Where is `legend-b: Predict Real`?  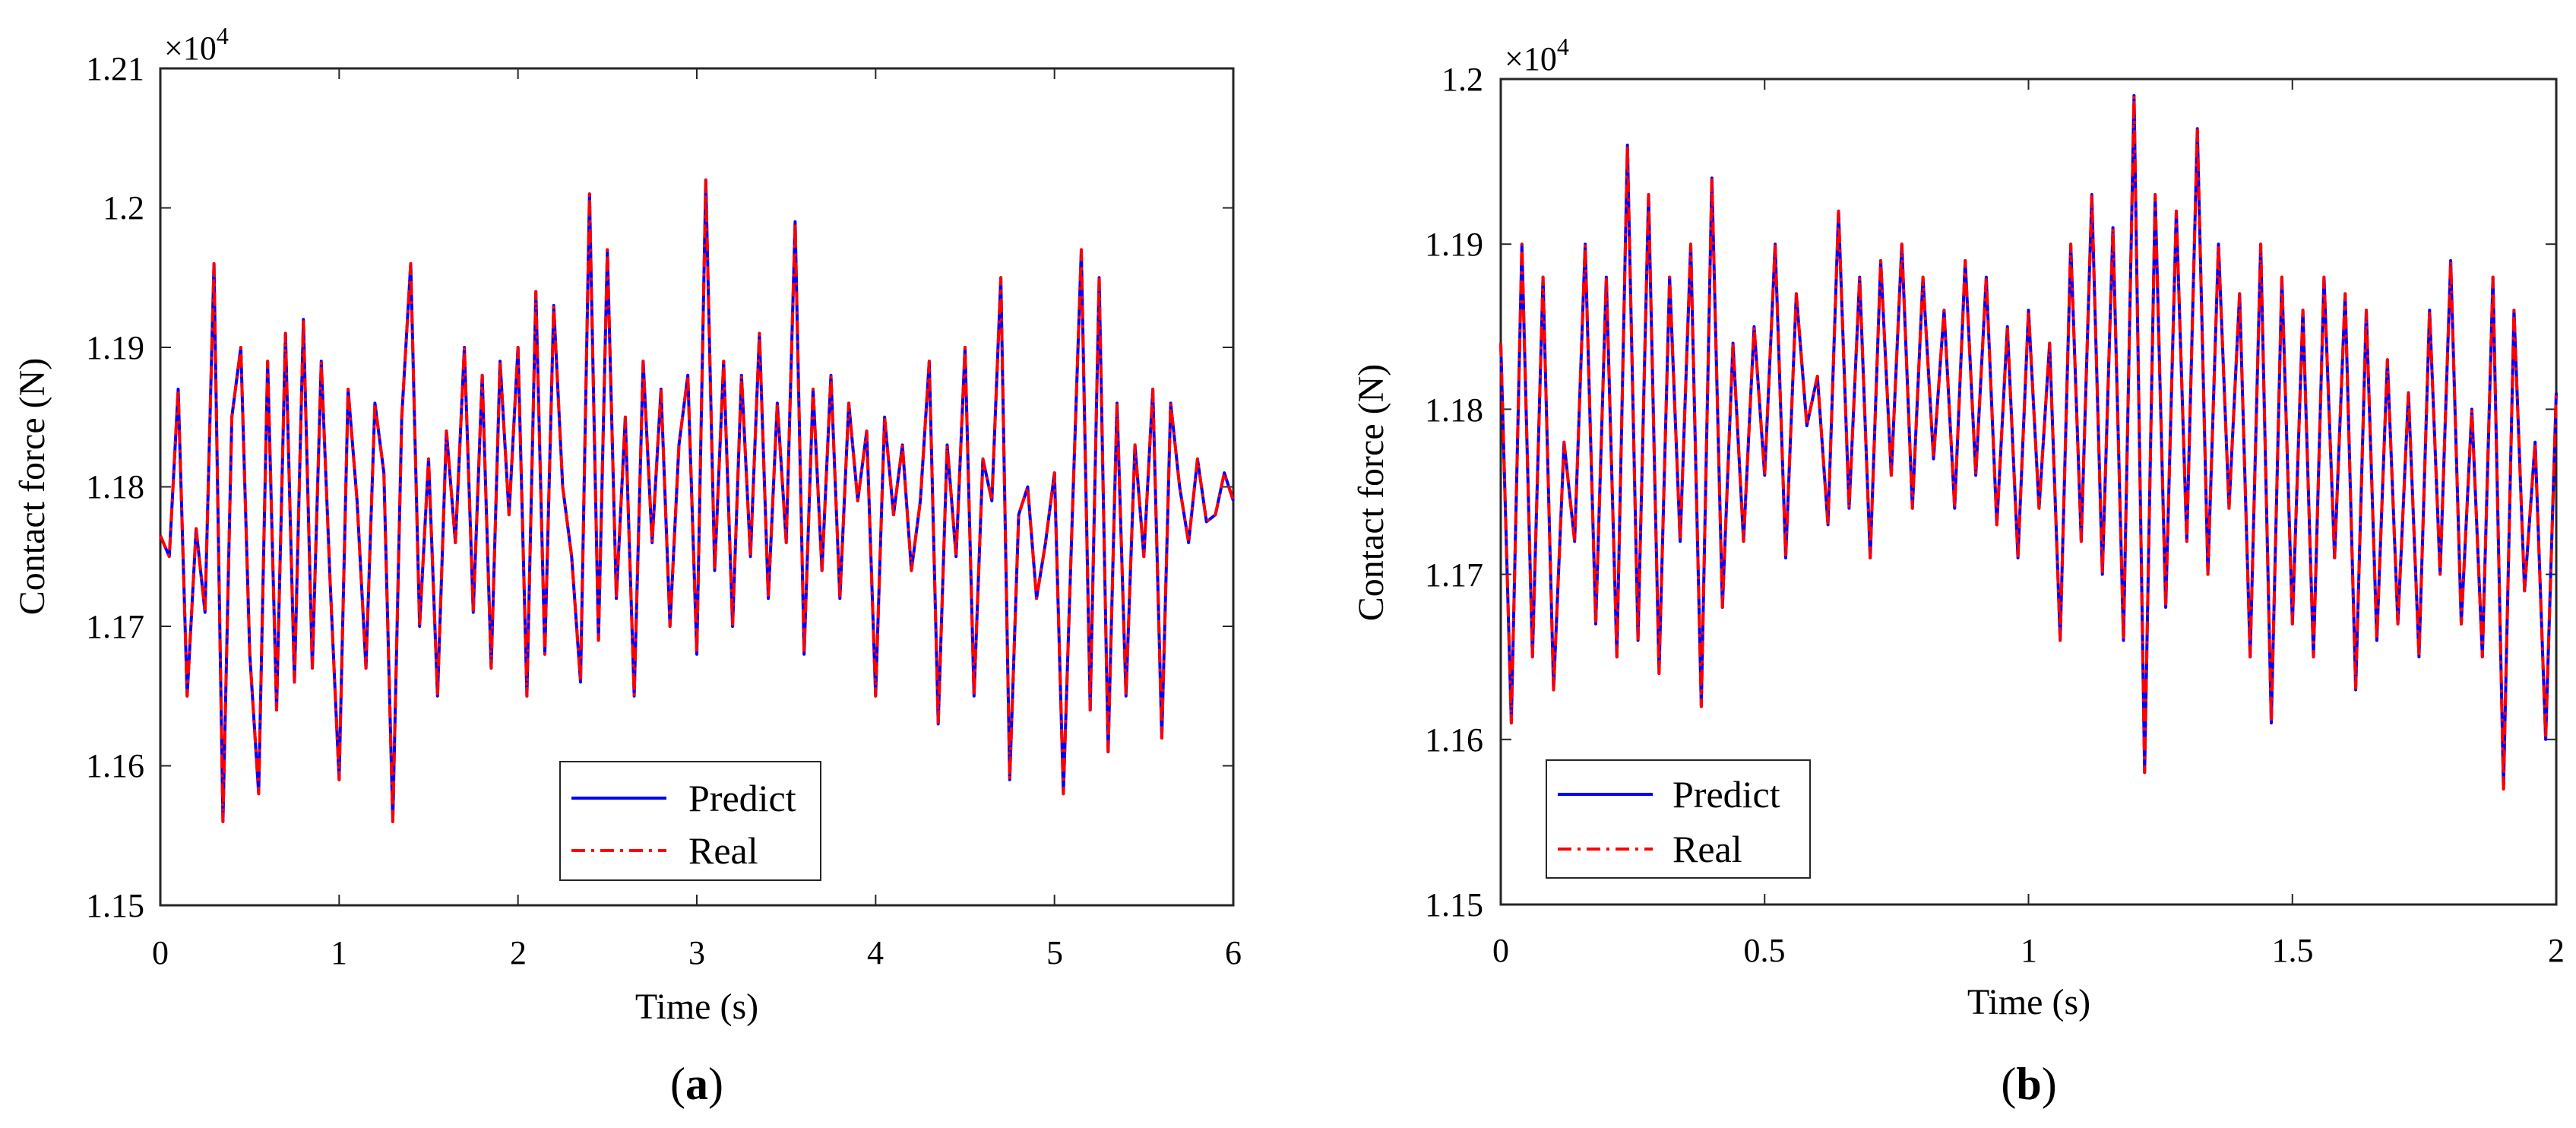 legend-b: Predict Real is located at coordinates (1678, 819).